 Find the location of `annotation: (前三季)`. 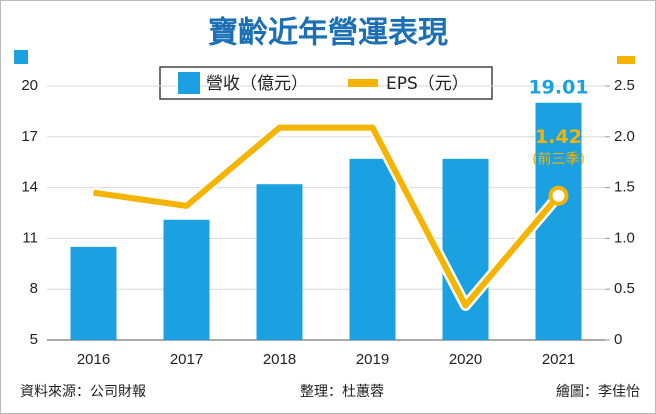

annotation: (前三季) is located at coordinates (558, 159).